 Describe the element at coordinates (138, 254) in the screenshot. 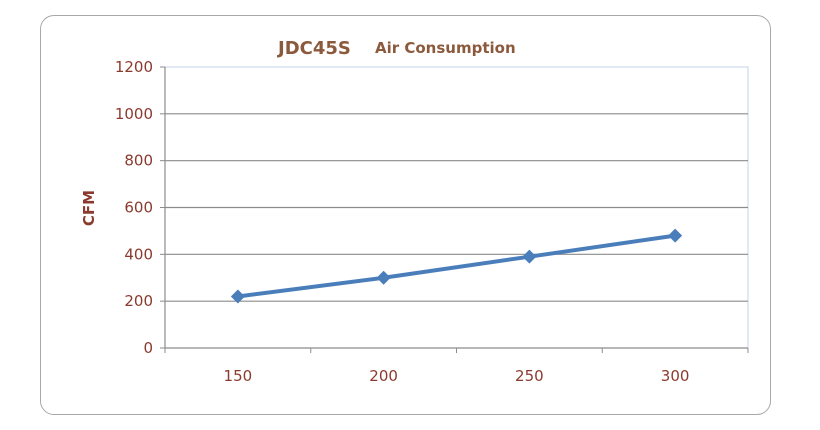

I see `y-tick-label: 400` at that location.